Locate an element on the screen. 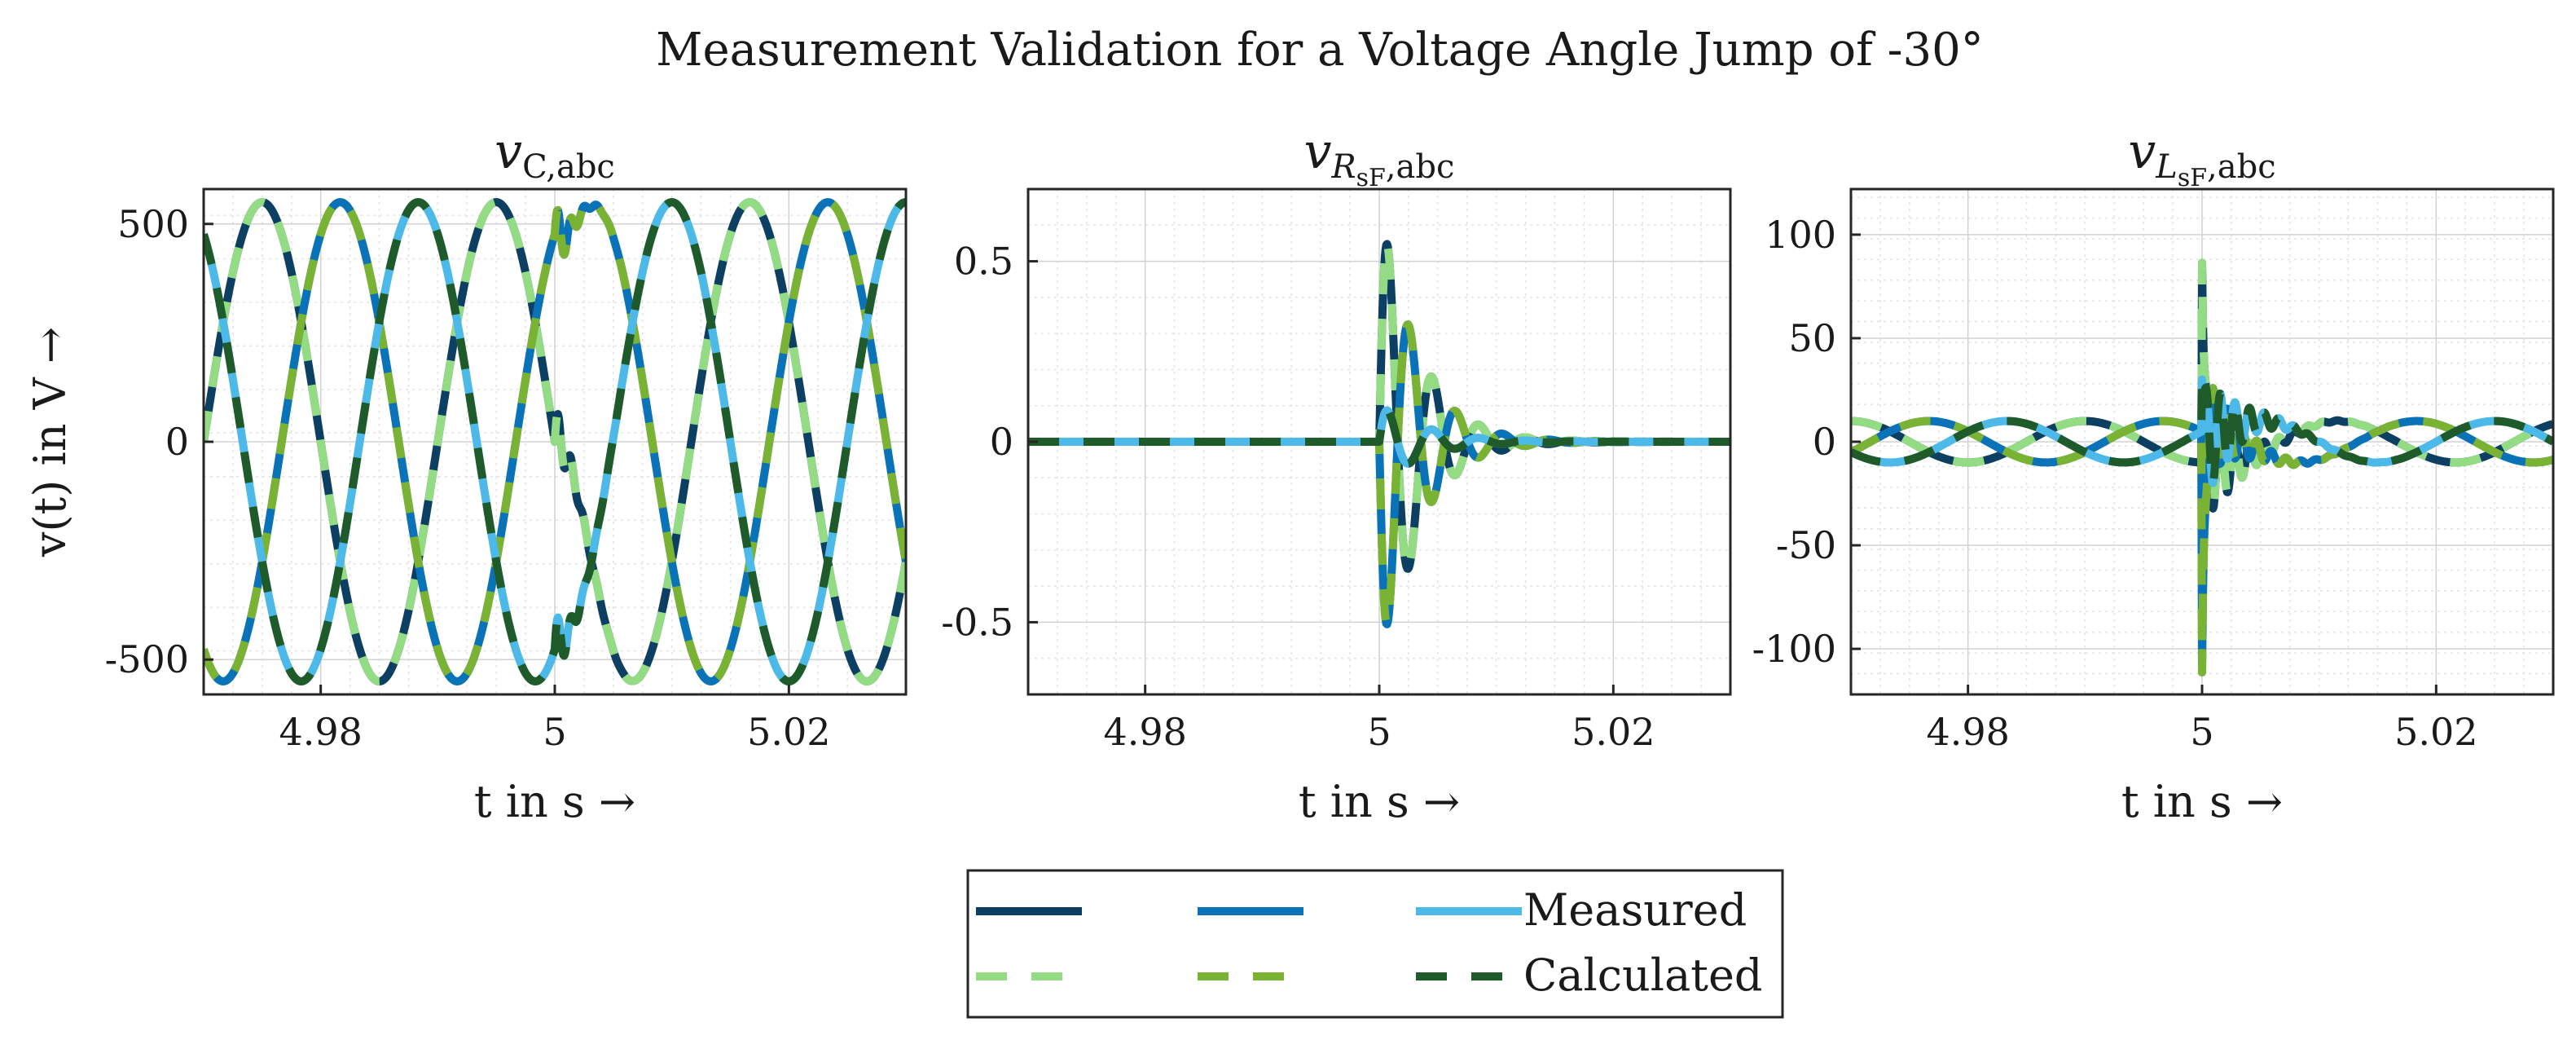 The height and width of the screenshot is (1040, 2576). panel-title: vLsF,abc is located at coordinates (2201, 158).